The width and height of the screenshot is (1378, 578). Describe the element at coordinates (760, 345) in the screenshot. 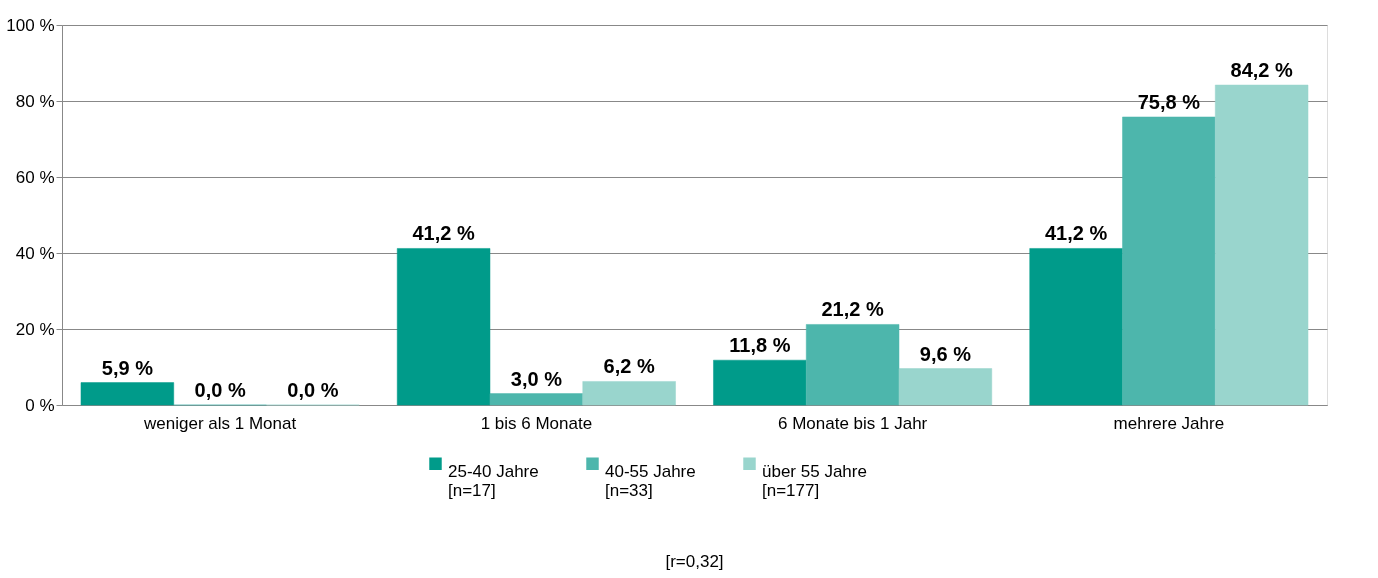

I see `data-label: 11,8 %` at that location.